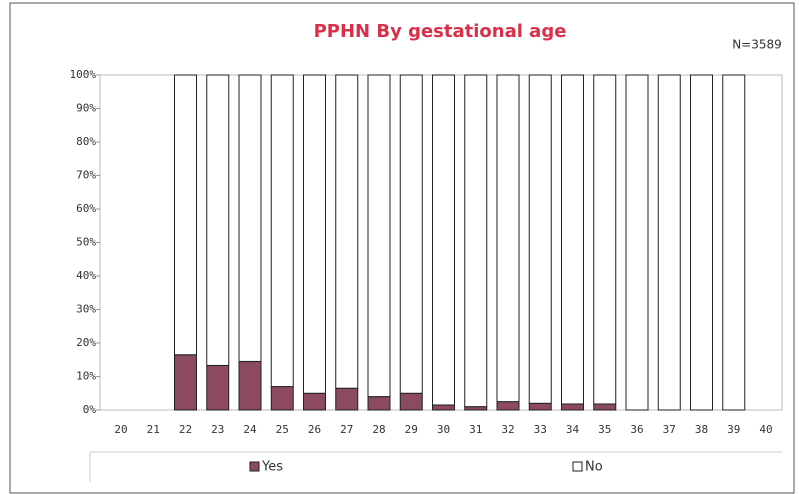 The width and height of the screenshot is (799, 494). I want to click on x-tick-label: 28, so click(378, 429).